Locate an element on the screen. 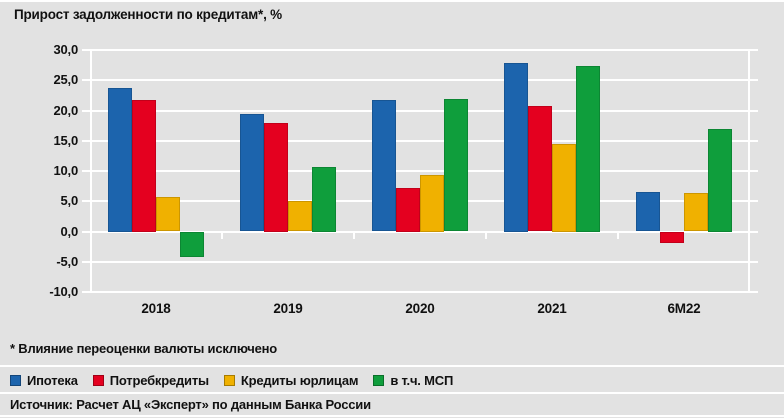 This screenshot has width=784, height=418. y-axis-label: 20,0 is located at coordinates (65, 110).